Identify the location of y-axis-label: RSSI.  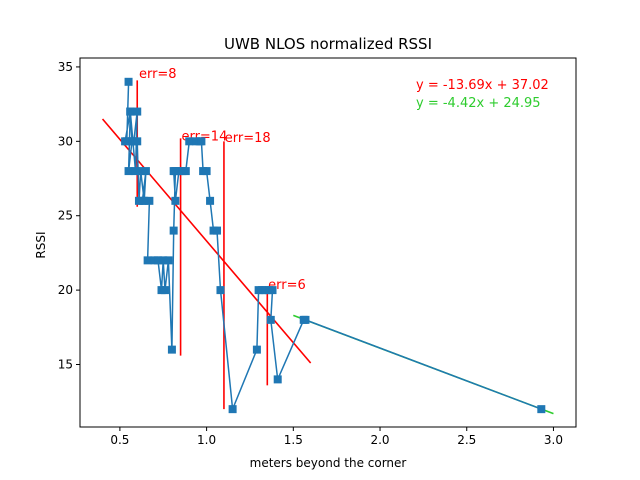
(41, 244).